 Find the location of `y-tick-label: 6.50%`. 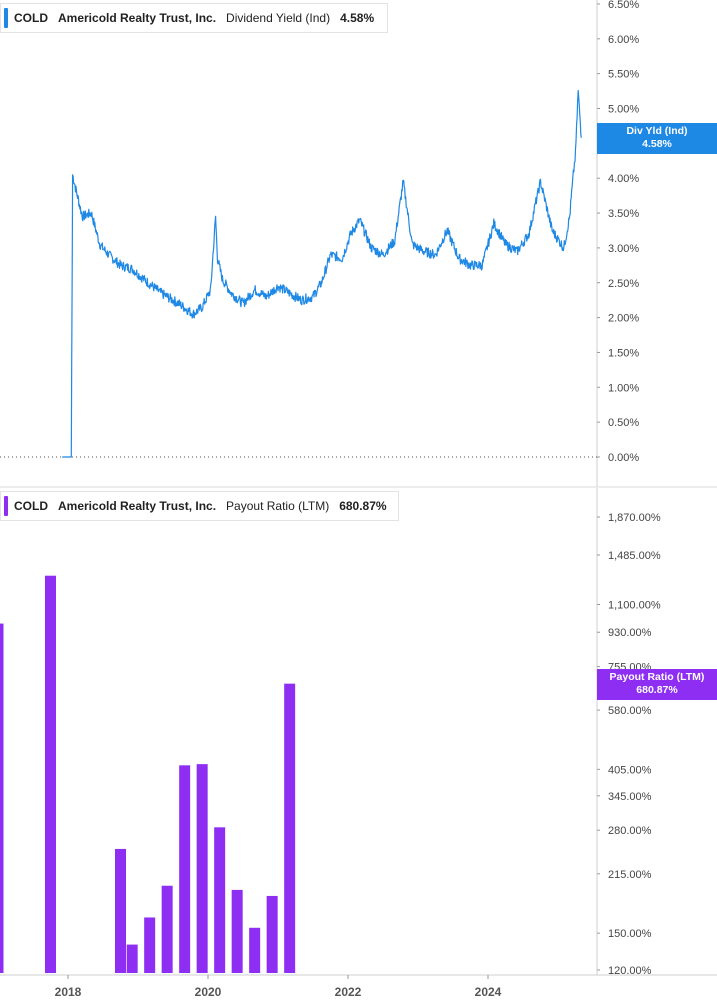

y-tick-label: 6.50% is located at coordinates (623, 5).